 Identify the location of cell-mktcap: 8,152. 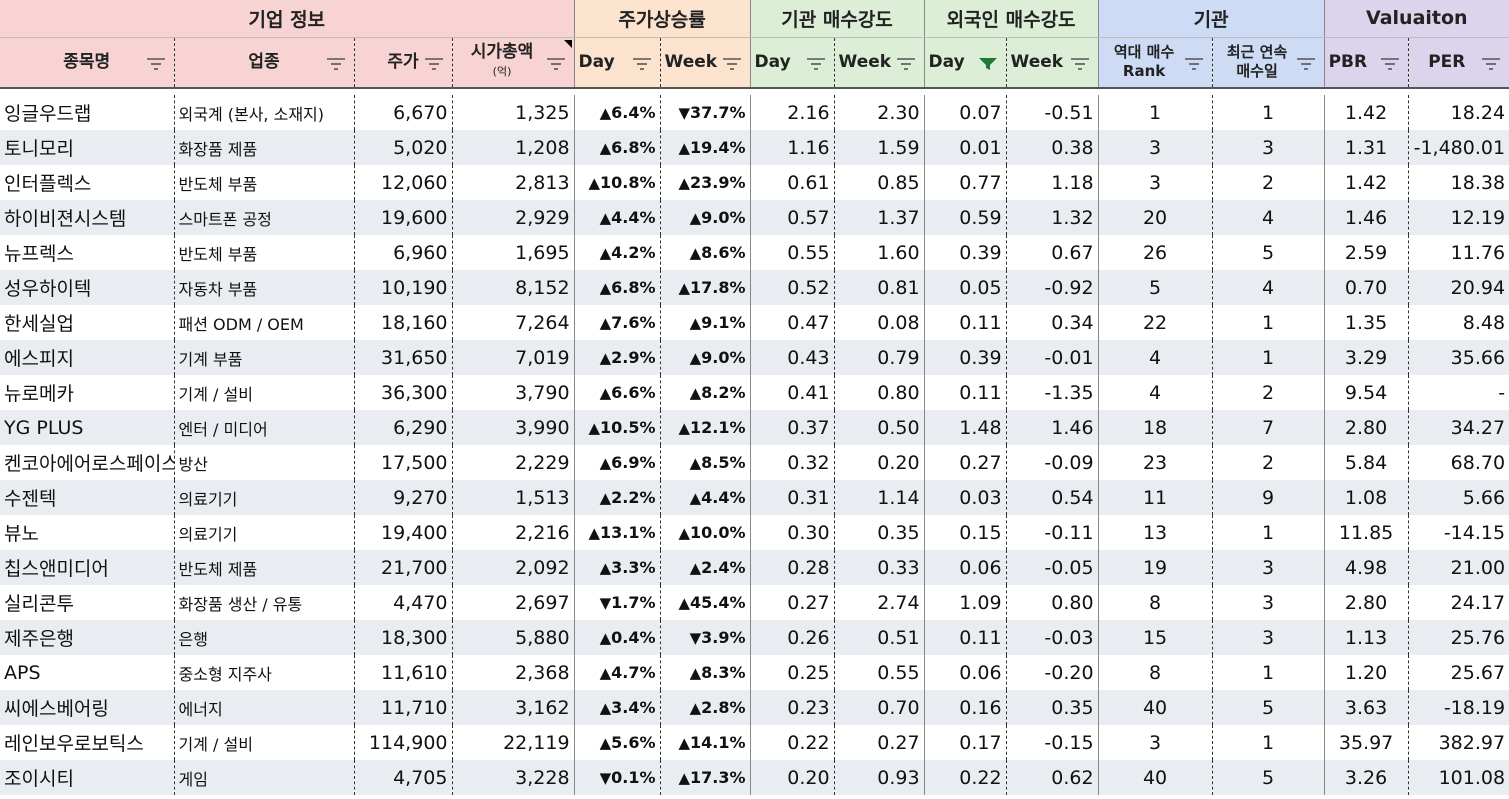
(513, 287).